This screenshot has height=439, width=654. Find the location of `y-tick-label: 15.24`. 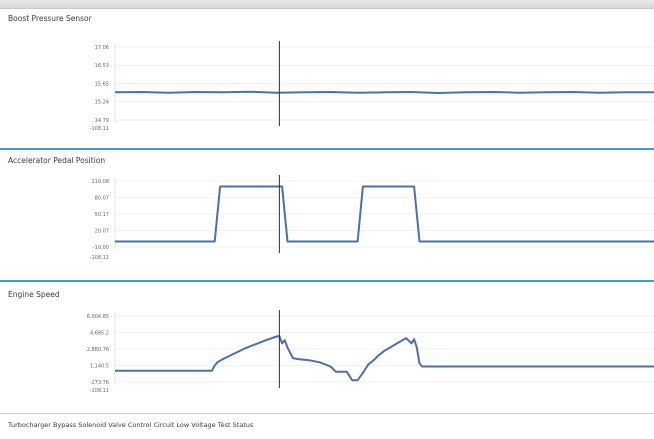

y-tick-label: 15.24 is located at coordinates (102, 103).